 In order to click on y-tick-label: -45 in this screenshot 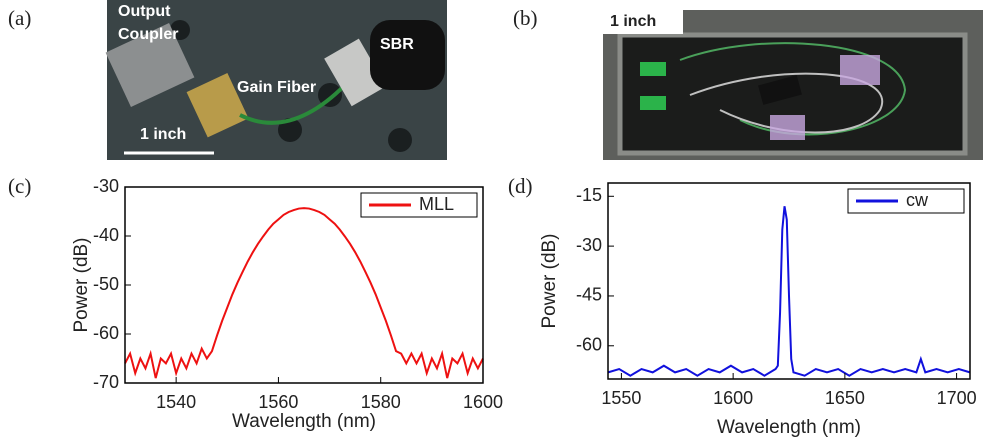, I will do `click(589, 295)`.